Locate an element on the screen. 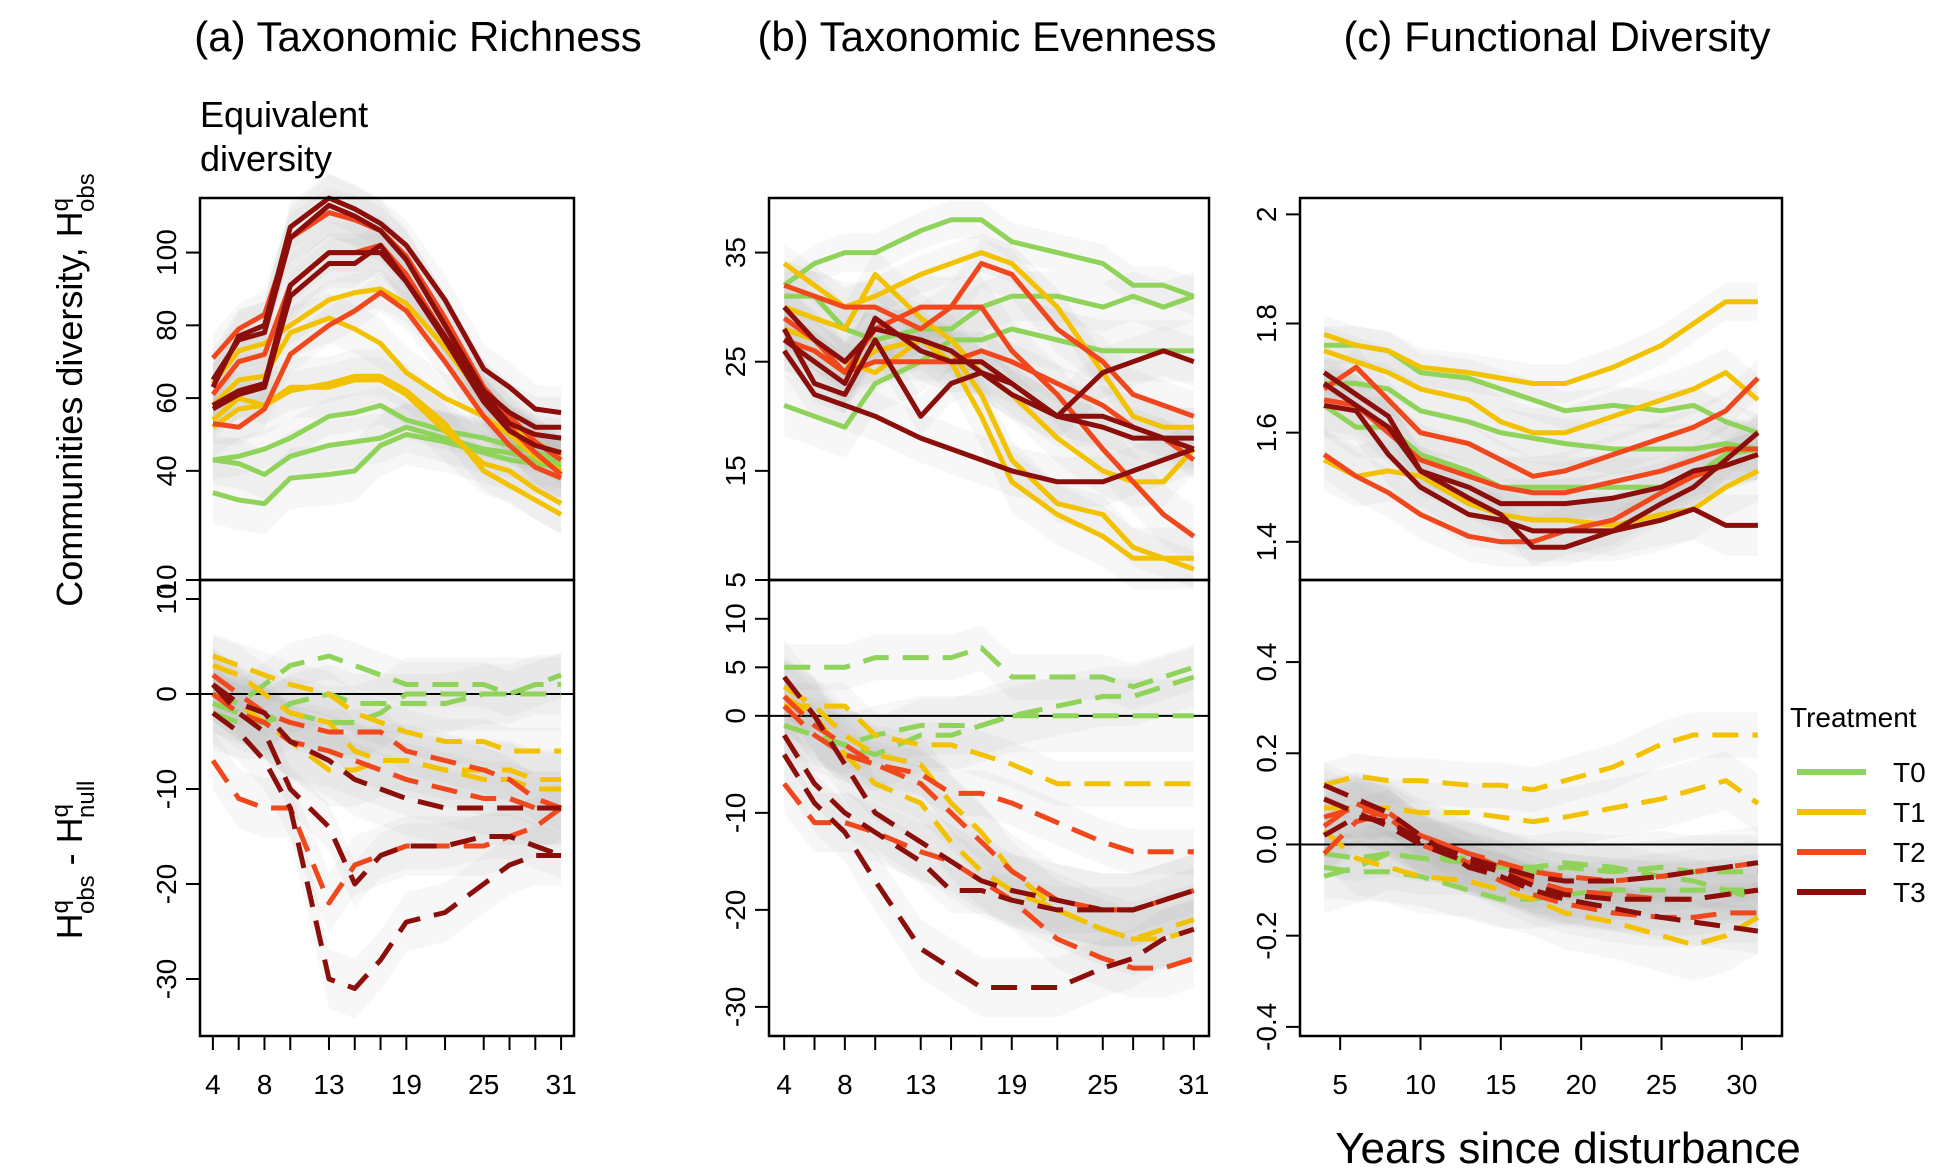 The height and width of the screenshot is (1170, 1950). y-tick-label: 1.6 is located at coordinates (1266, 432).